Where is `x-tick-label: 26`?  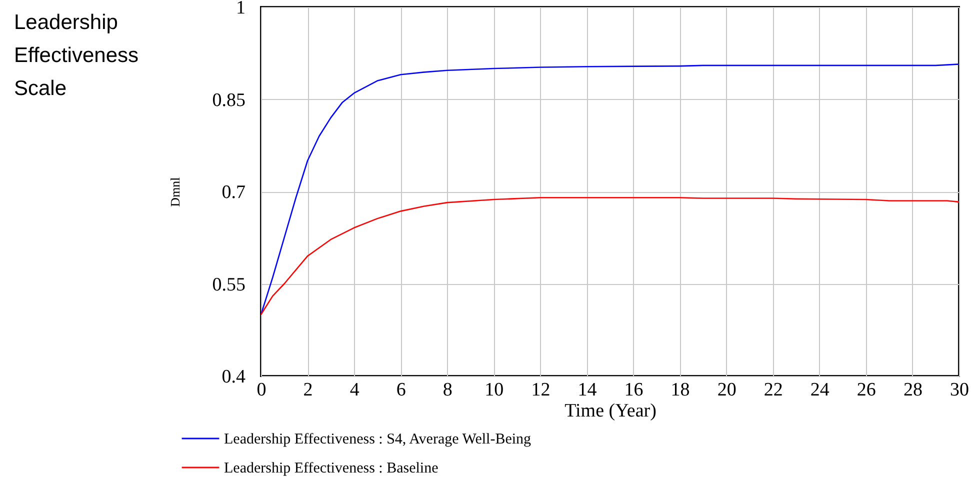
x-tick-label: 26 is located at coordinates (866, 390).